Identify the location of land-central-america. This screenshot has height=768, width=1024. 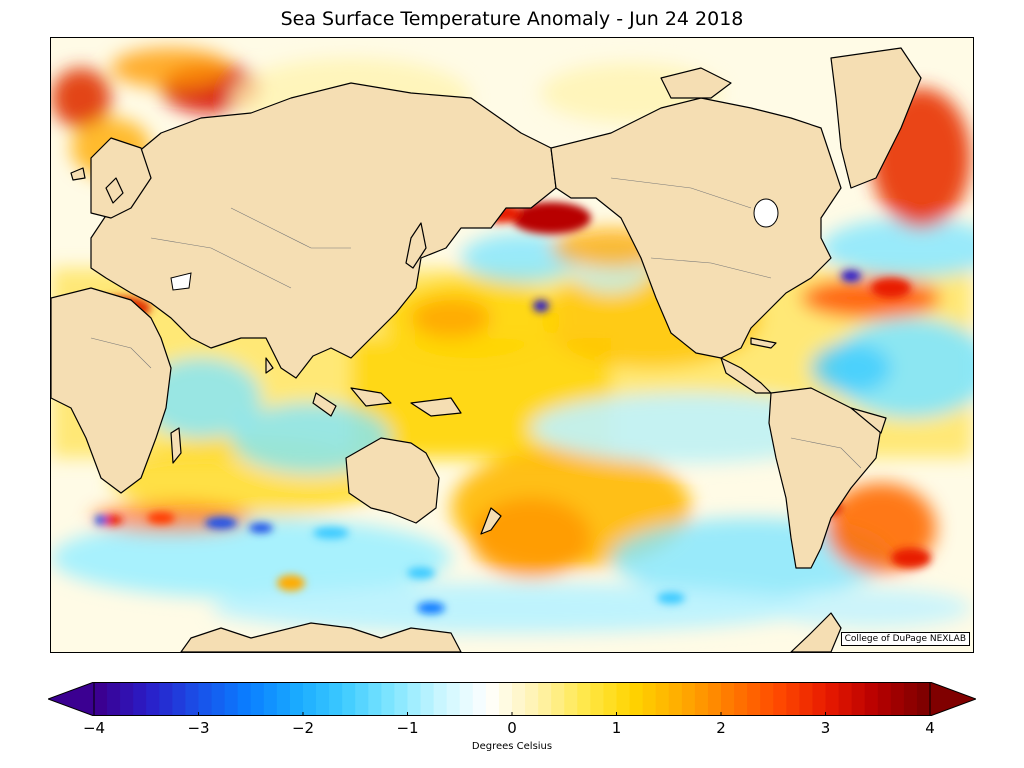
(746, 375).